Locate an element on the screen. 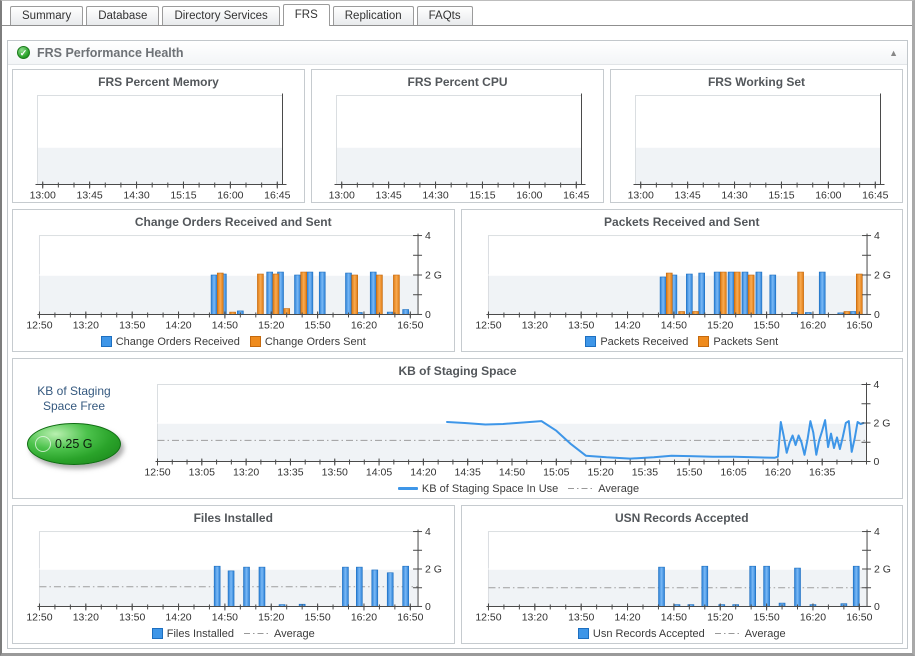 The height and width of the screenshot is (656, 915). tab-frs: FRS is located at coordinates (306, 15).